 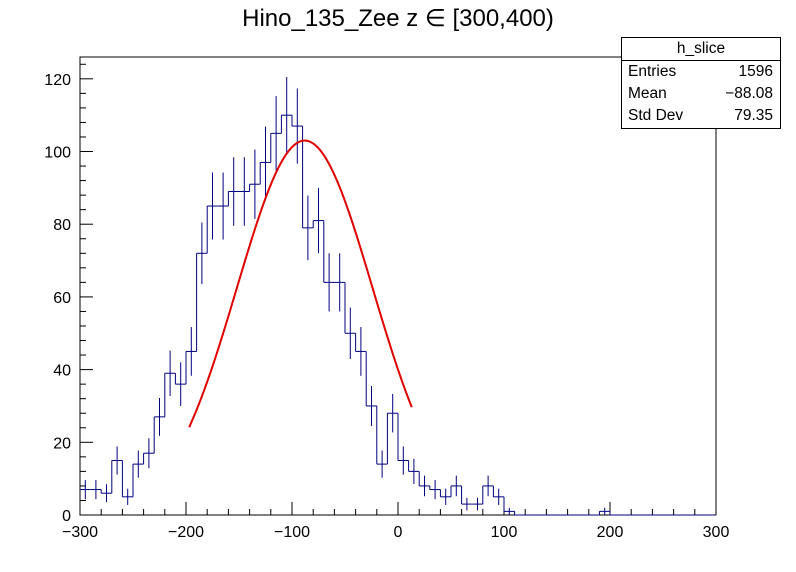 What do you see at coordinates (66, 516) in the screenshot?
I see `y-tick-label: 0` at bounding box center [66, 516].